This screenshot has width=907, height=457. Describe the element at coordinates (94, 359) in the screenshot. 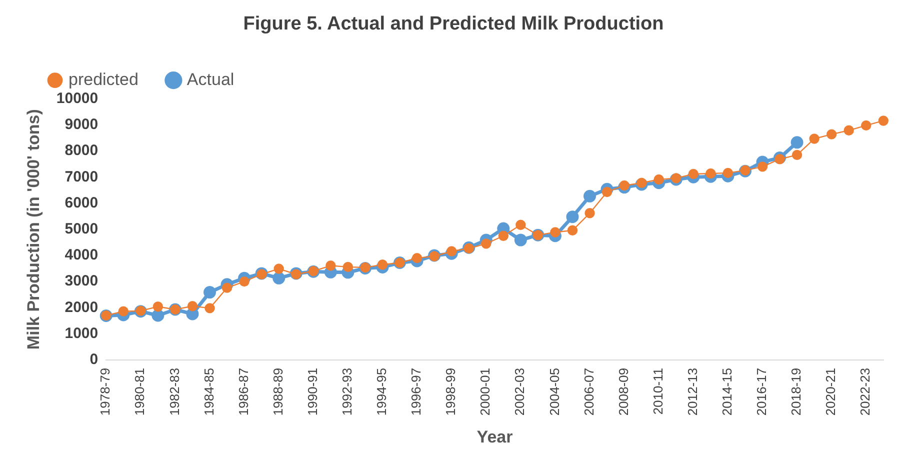

I see `y-tick-label: 0` at that location.